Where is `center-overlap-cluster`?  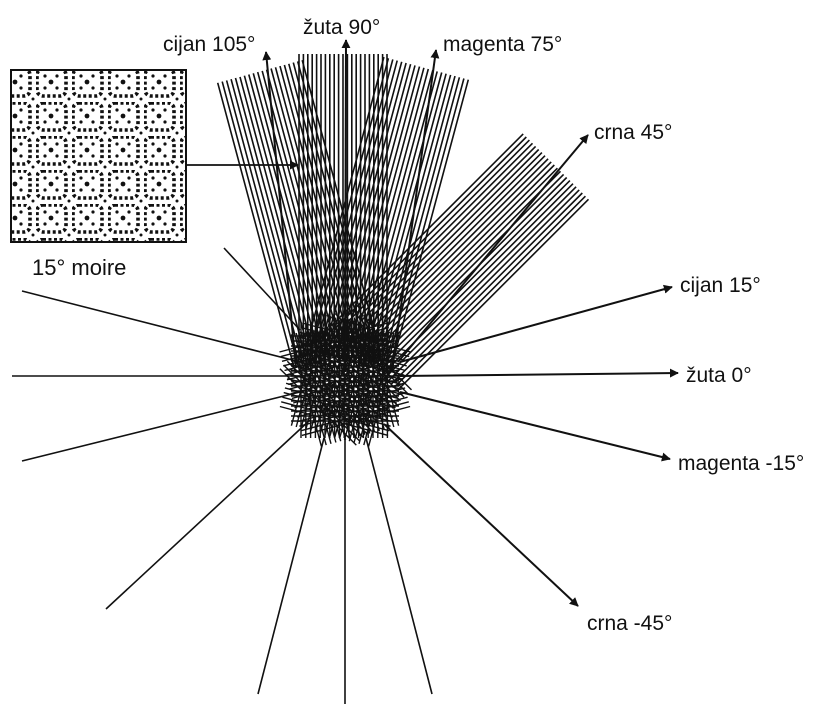 center-overlap-cluster is located at coordinates (345, 380).